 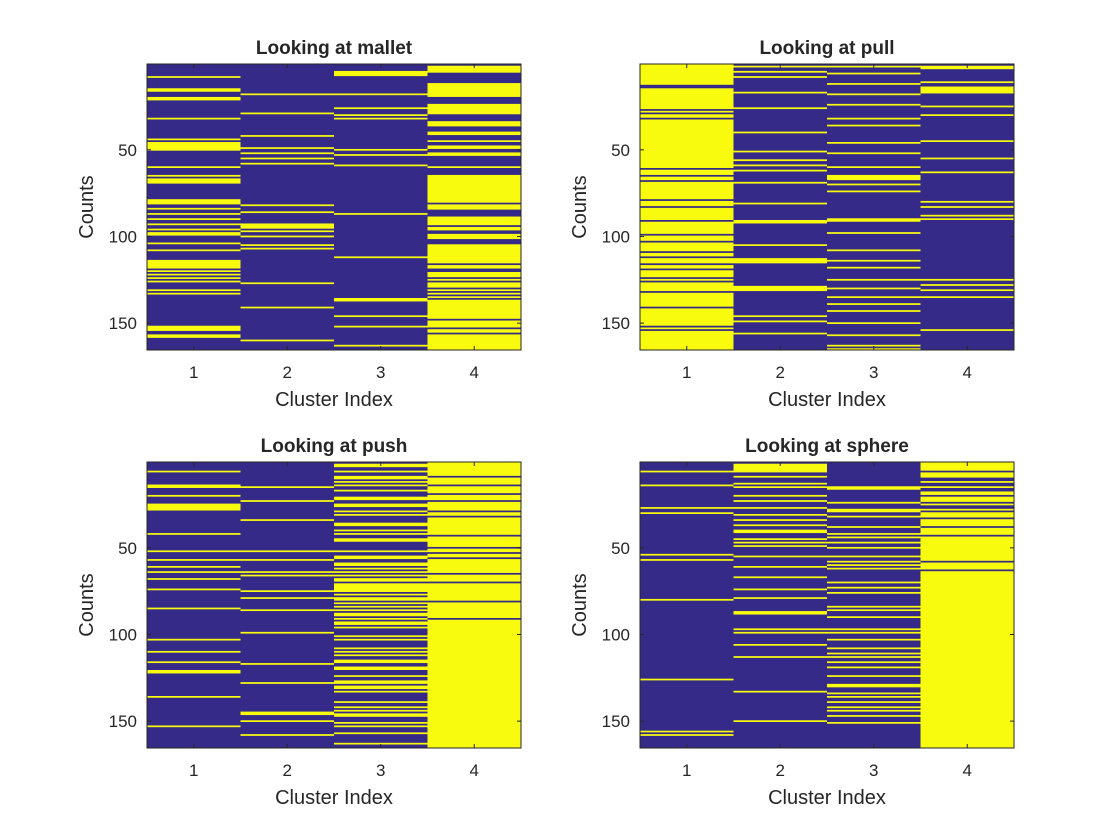 I want to click on chart-title: Looking at mallet, so click(x=334, y=48).